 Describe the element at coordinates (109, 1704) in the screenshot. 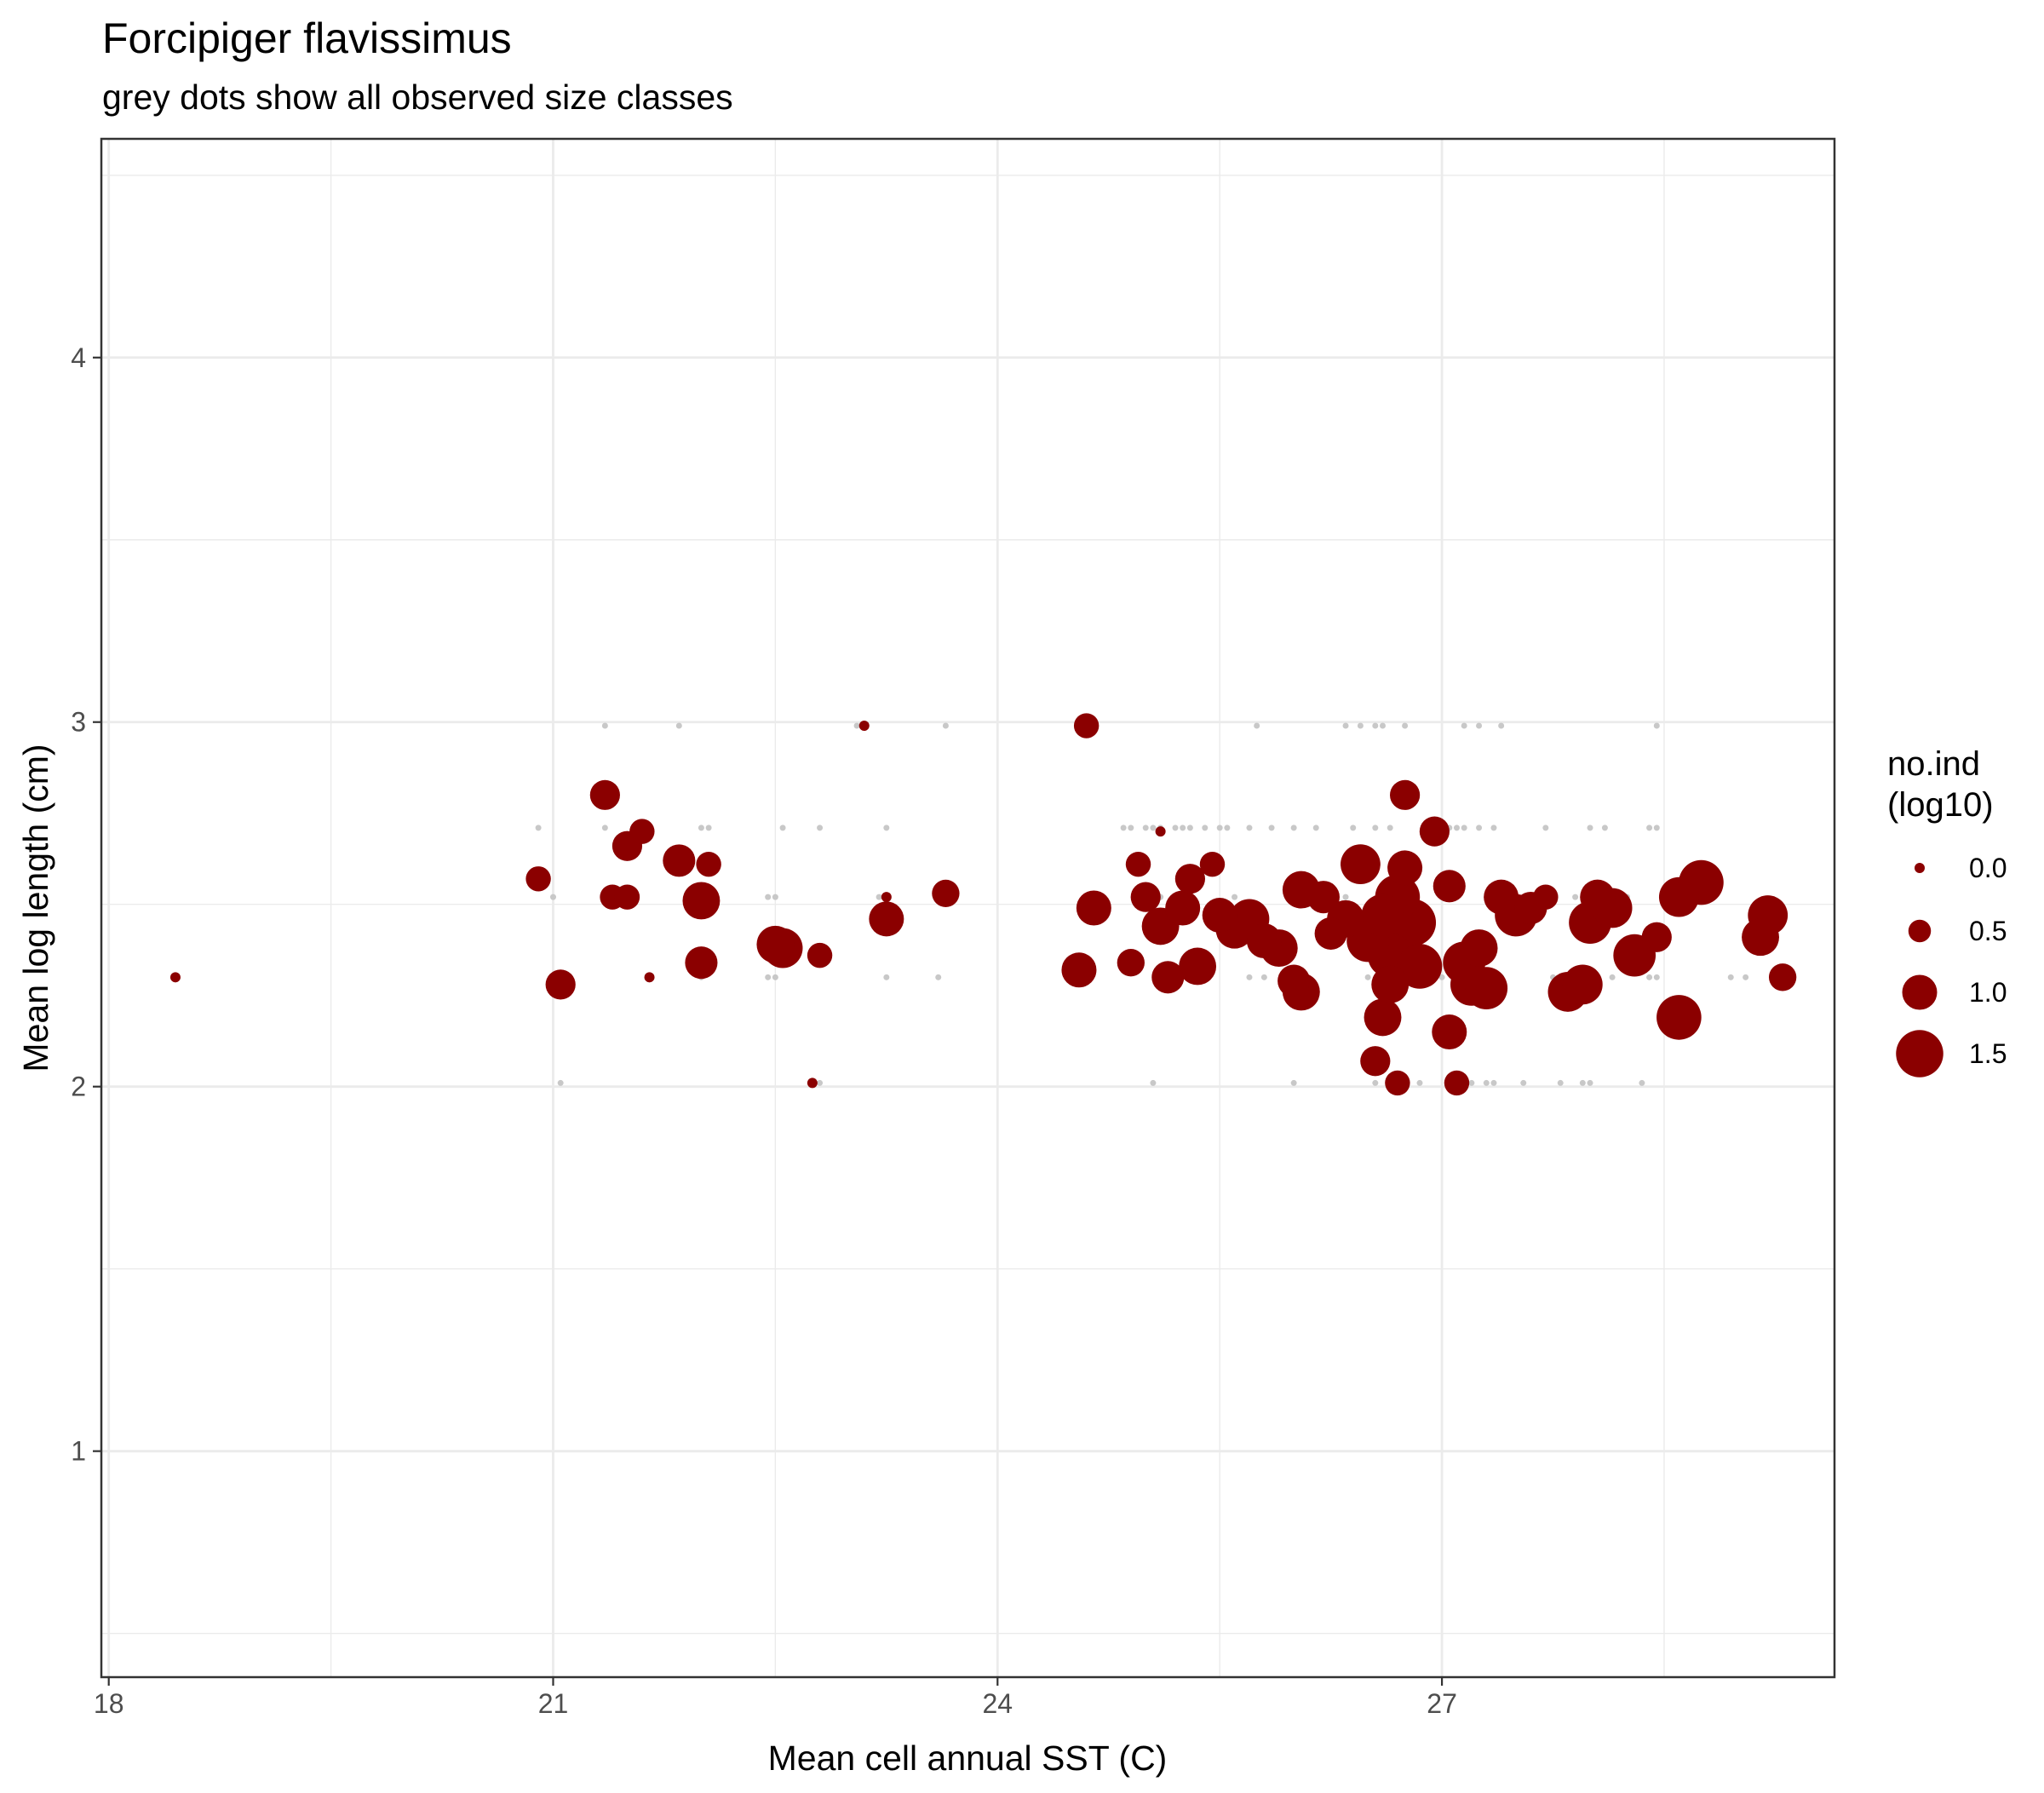

I see `x-tick-label: 18` at that location.